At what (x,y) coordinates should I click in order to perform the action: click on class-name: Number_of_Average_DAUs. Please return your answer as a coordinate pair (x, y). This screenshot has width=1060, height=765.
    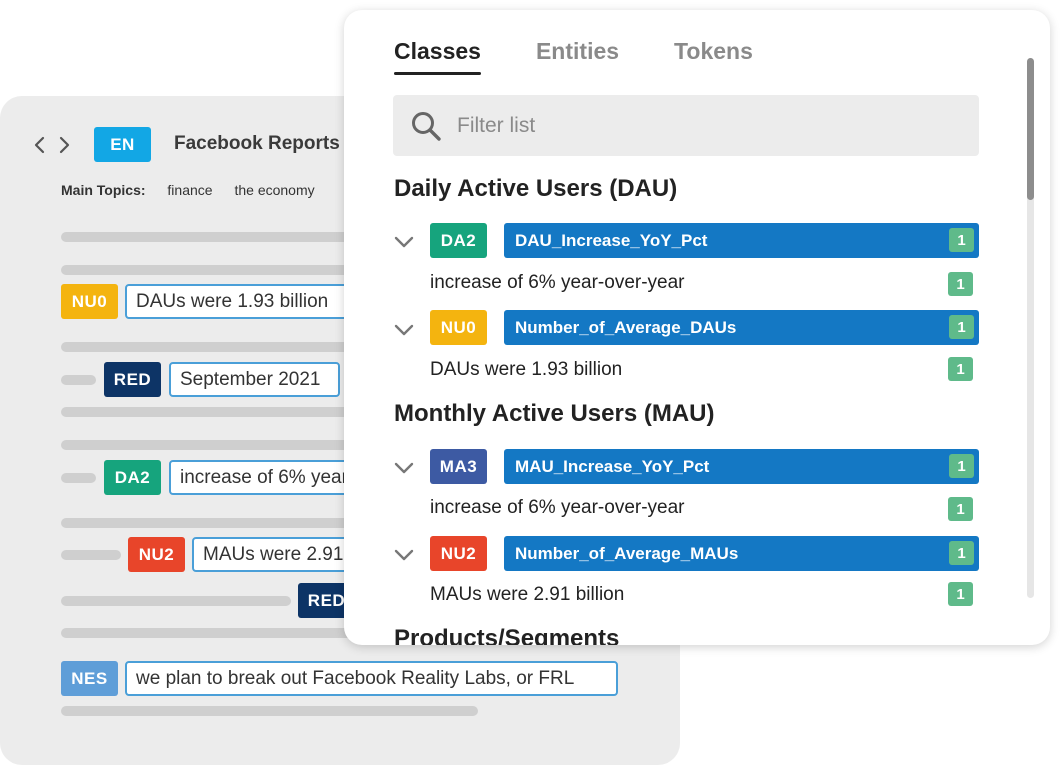
    Looking at the image, I should click on (626, 327).